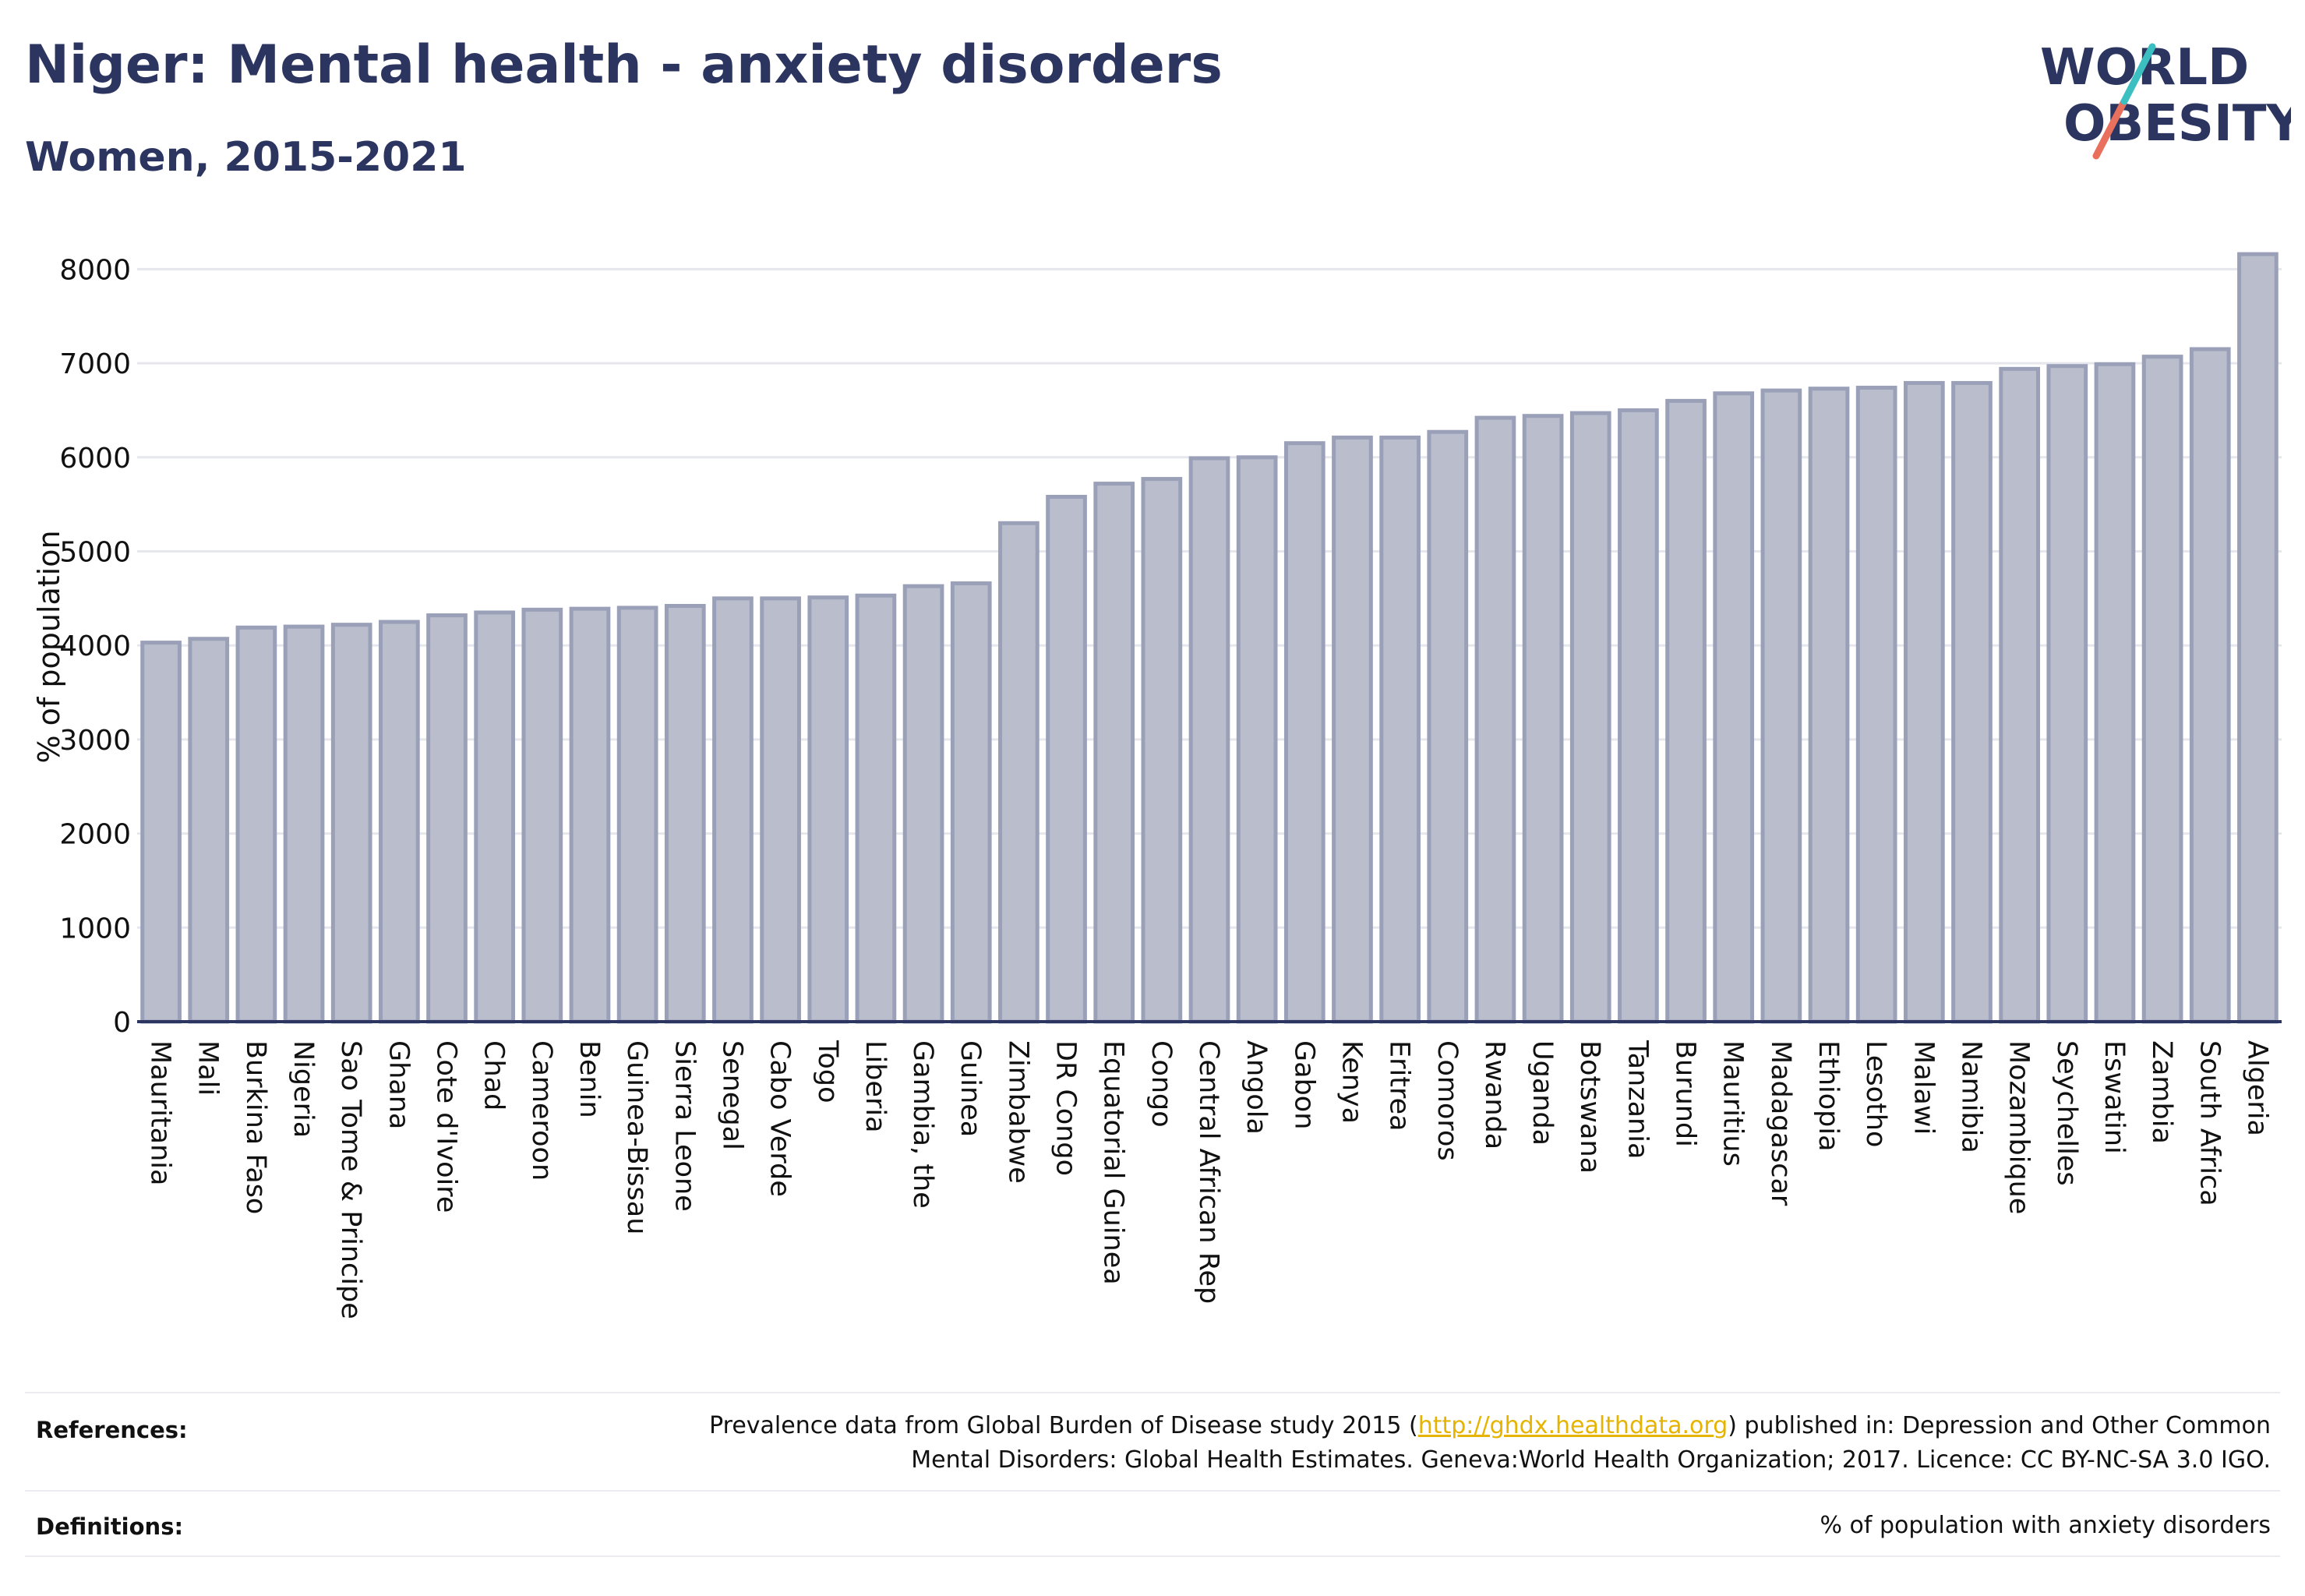  I want to click on x-tick-label: Mauritius, so click(1733, 1103).